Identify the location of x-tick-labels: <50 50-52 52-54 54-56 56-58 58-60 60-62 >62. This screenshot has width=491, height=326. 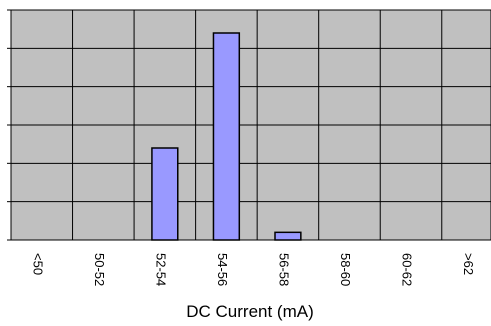
(253, 269).